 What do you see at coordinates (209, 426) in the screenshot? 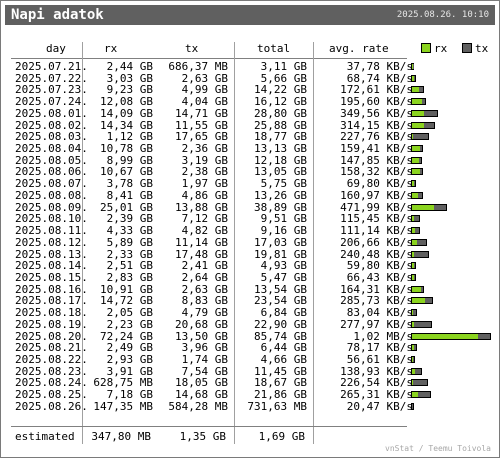
I see `footer-divider` at bounding box center [209, 426].